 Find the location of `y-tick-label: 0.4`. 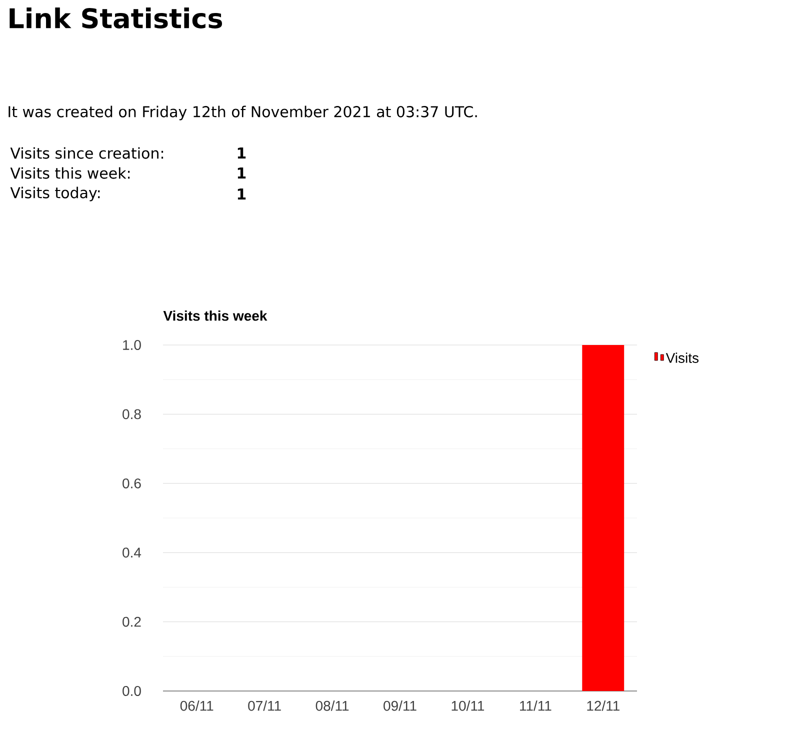

y-tick-label: 0.4 is located at coordinates (132, 553).